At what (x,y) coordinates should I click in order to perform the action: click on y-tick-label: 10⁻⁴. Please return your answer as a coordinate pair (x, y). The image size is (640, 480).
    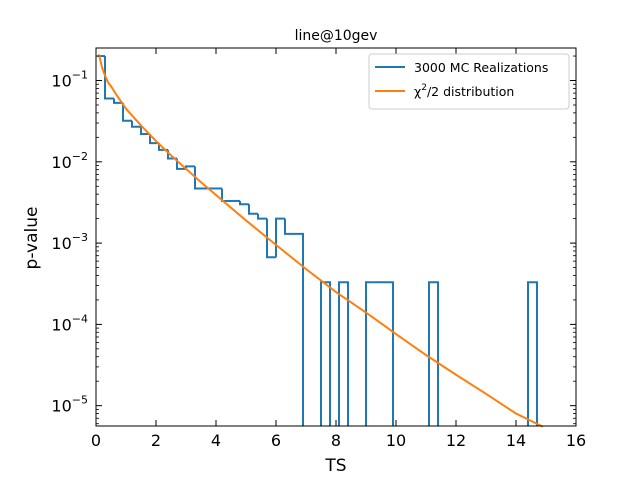
    Looking at the image, I should click on (69, 323).